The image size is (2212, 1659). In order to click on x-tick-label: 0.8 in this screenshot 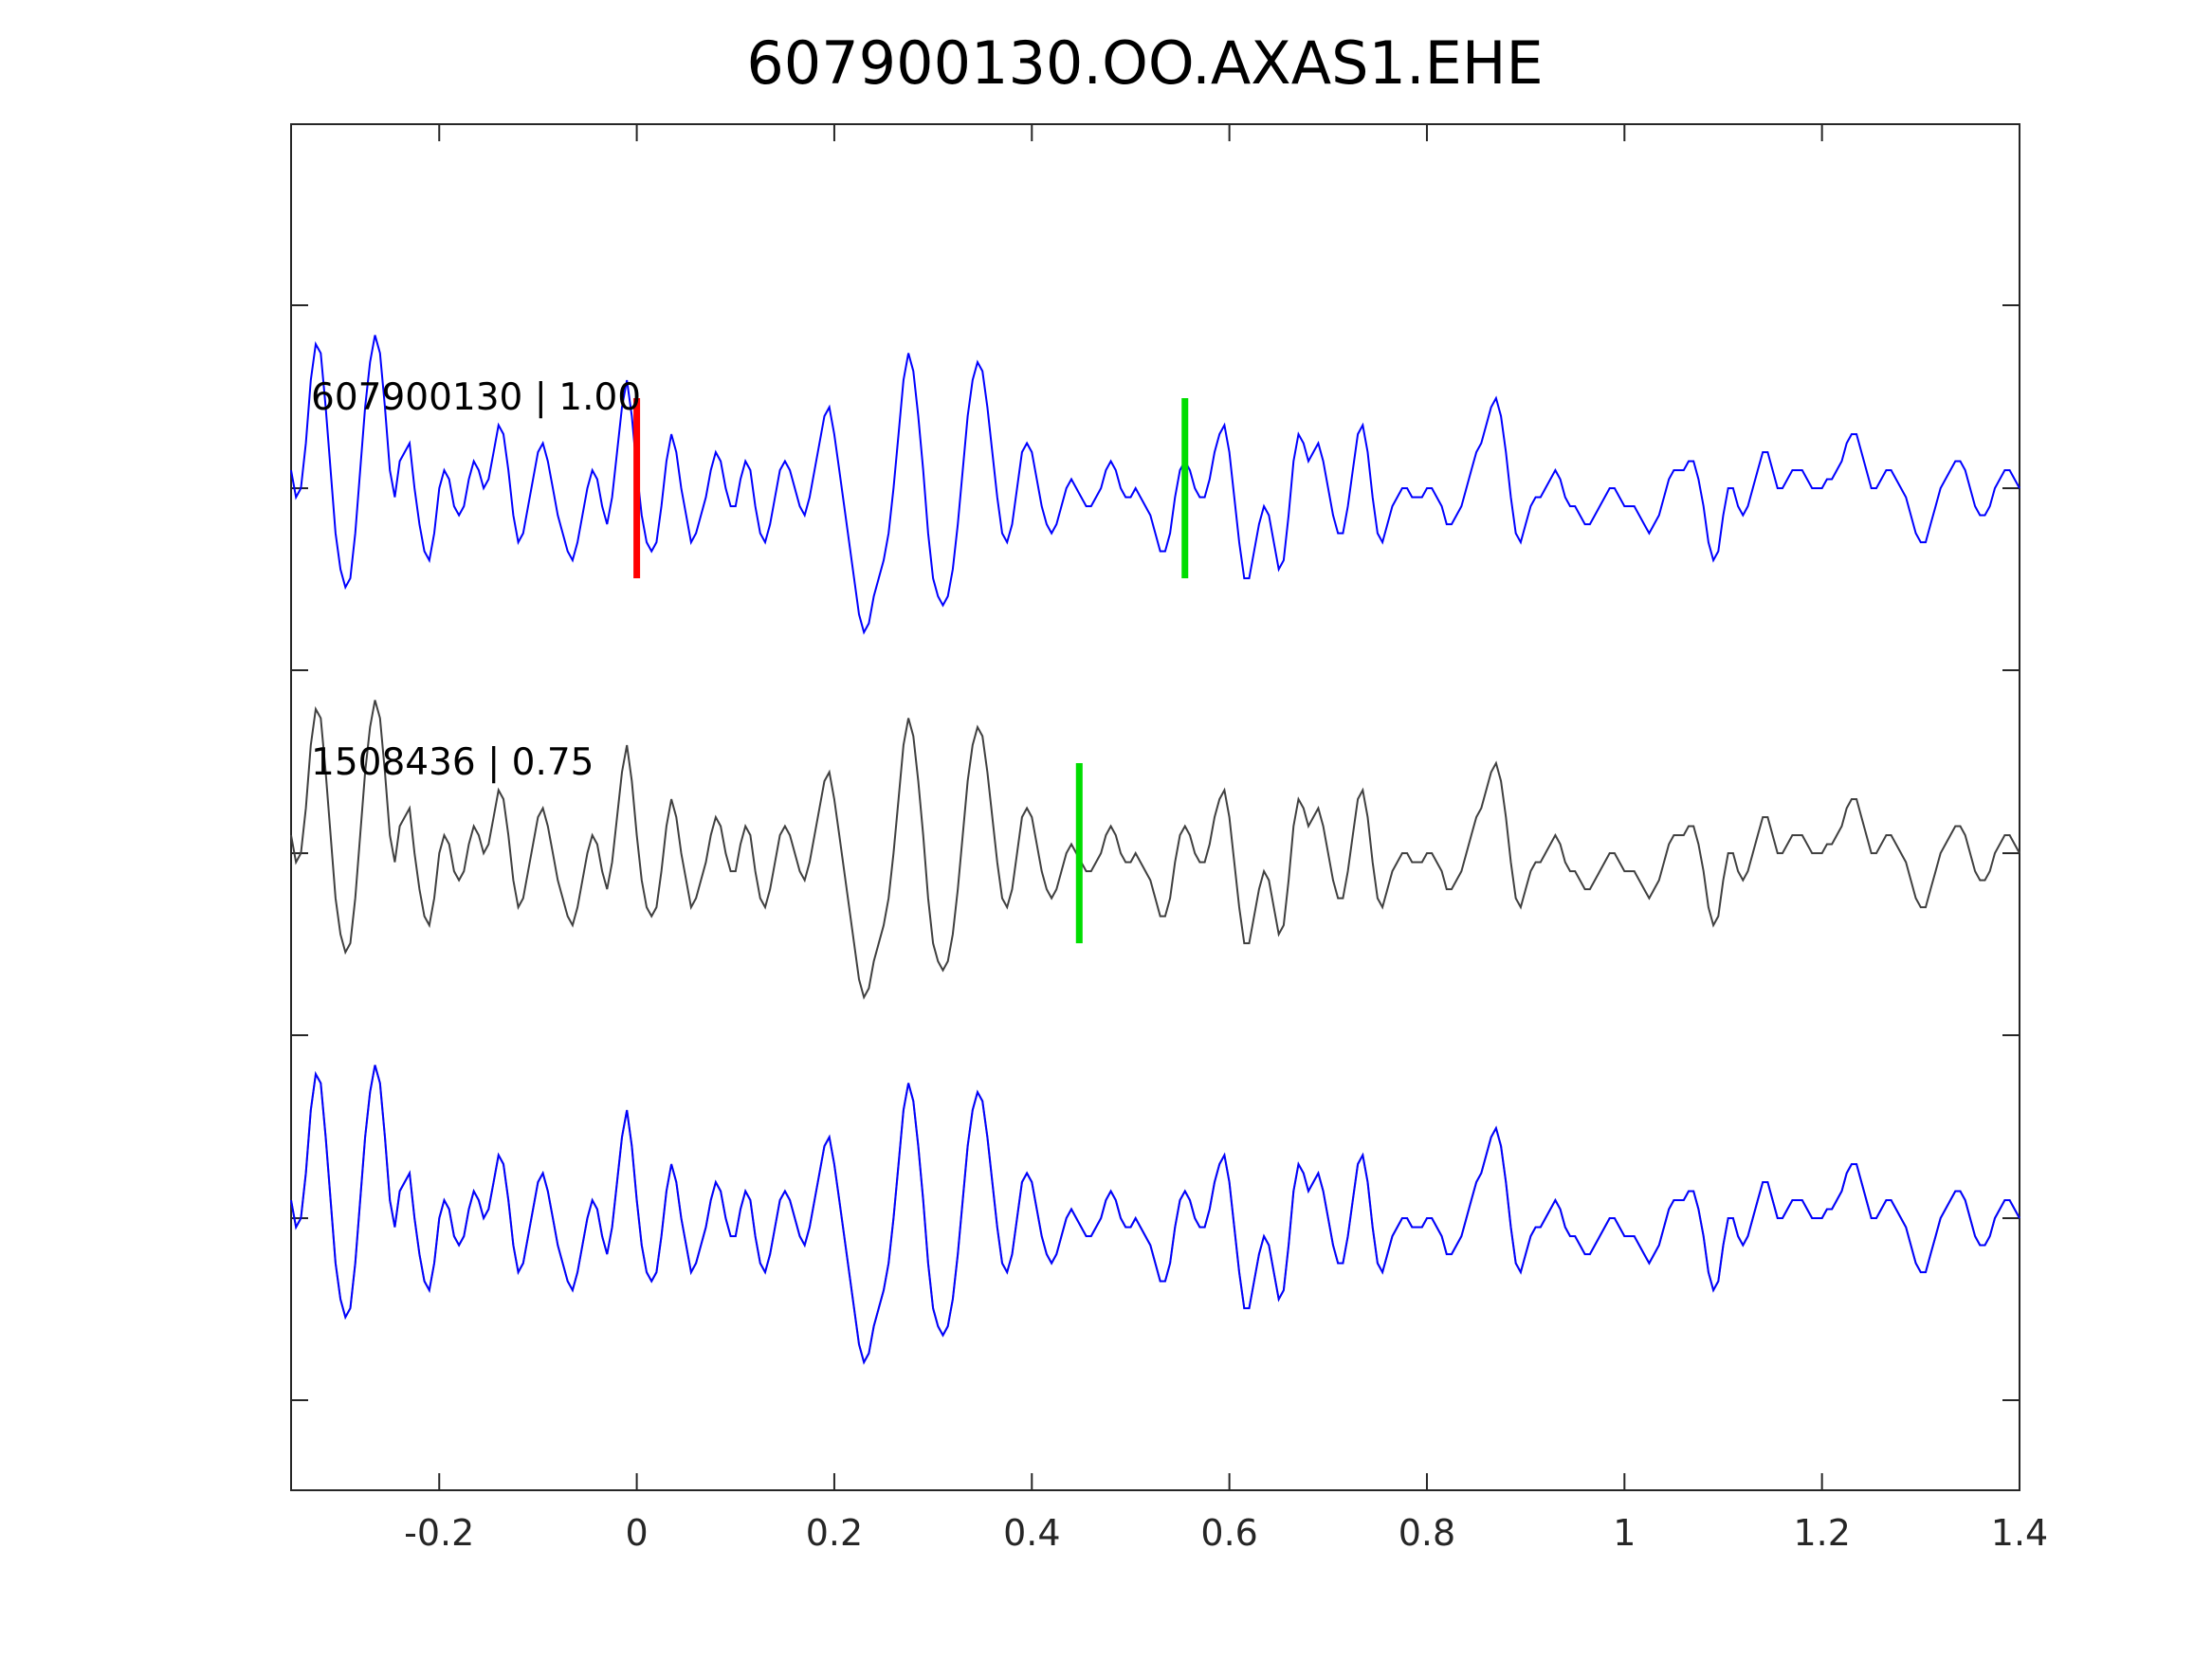, I will do `click(1426, 1533)`.